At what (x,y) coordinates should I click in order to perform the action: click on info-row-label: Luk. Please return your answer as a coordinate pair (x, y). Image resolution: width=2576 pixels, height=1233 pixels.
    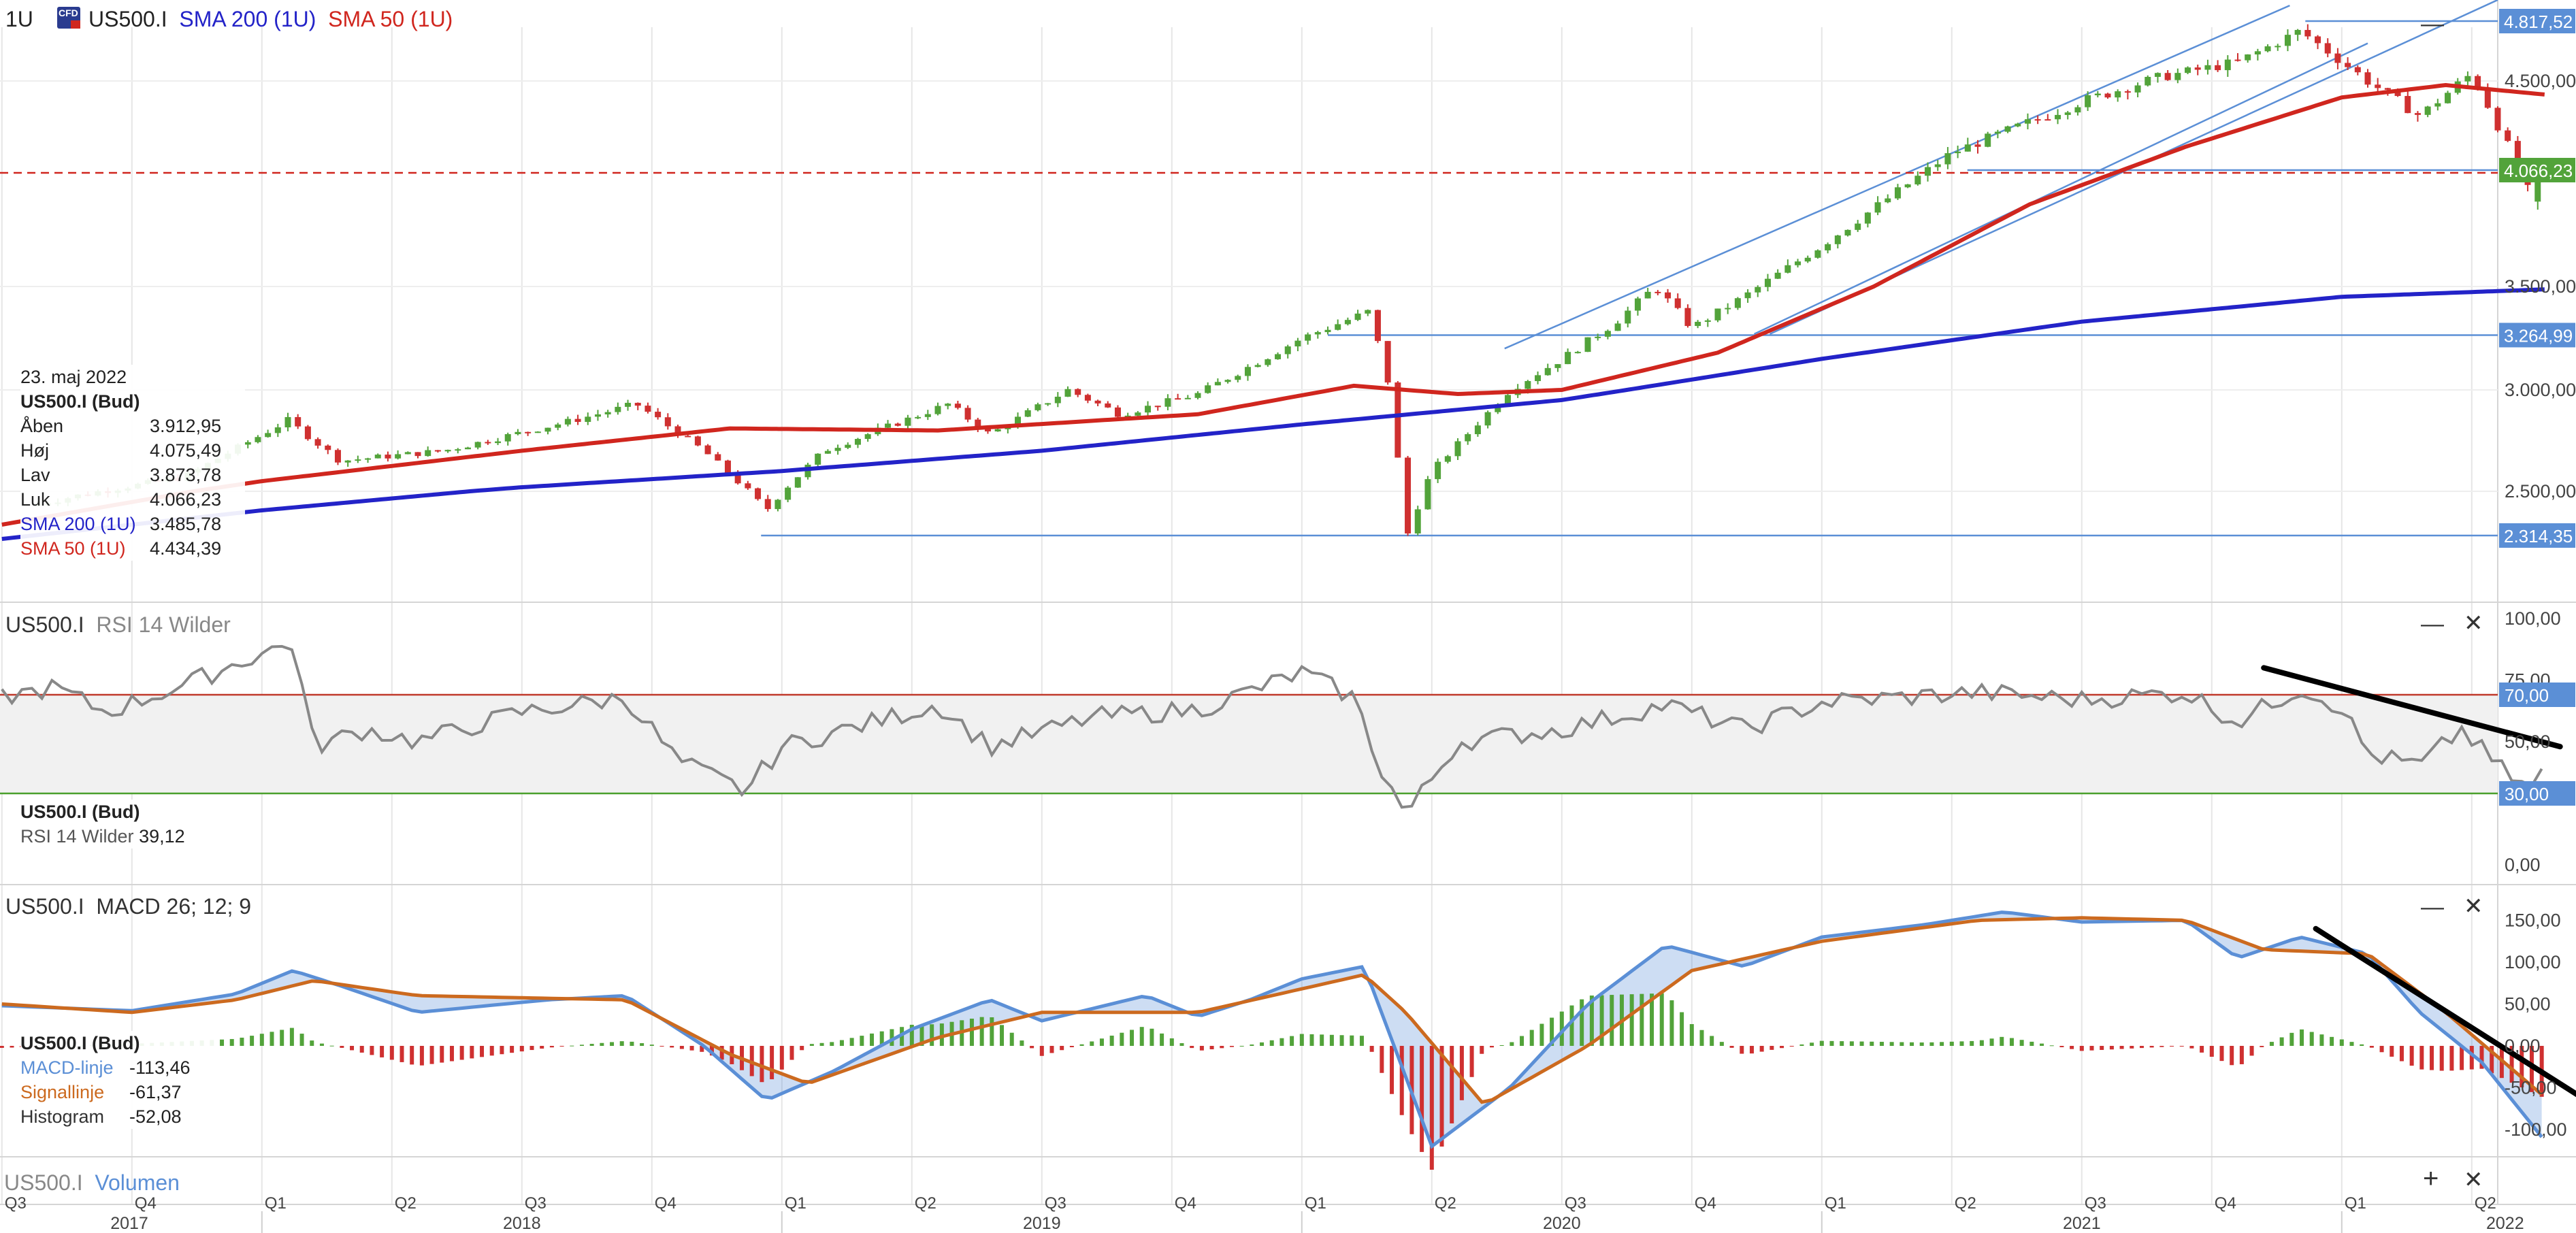
    Looking at the image, I should click on (35, 499).